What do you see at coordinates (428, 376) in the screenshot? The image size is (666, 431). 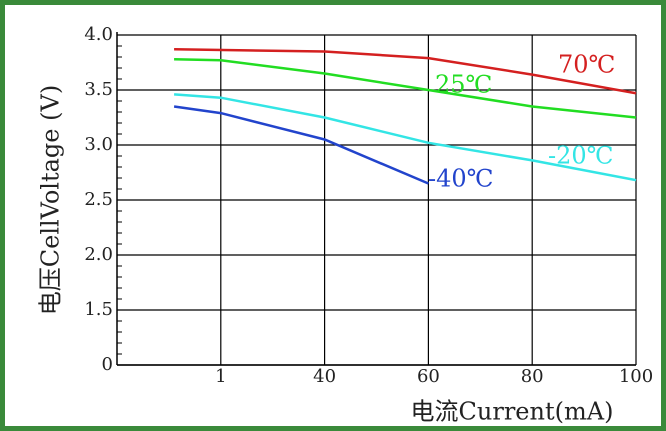 I see `x-tick-label: 60` at bounding box center [428, 376].